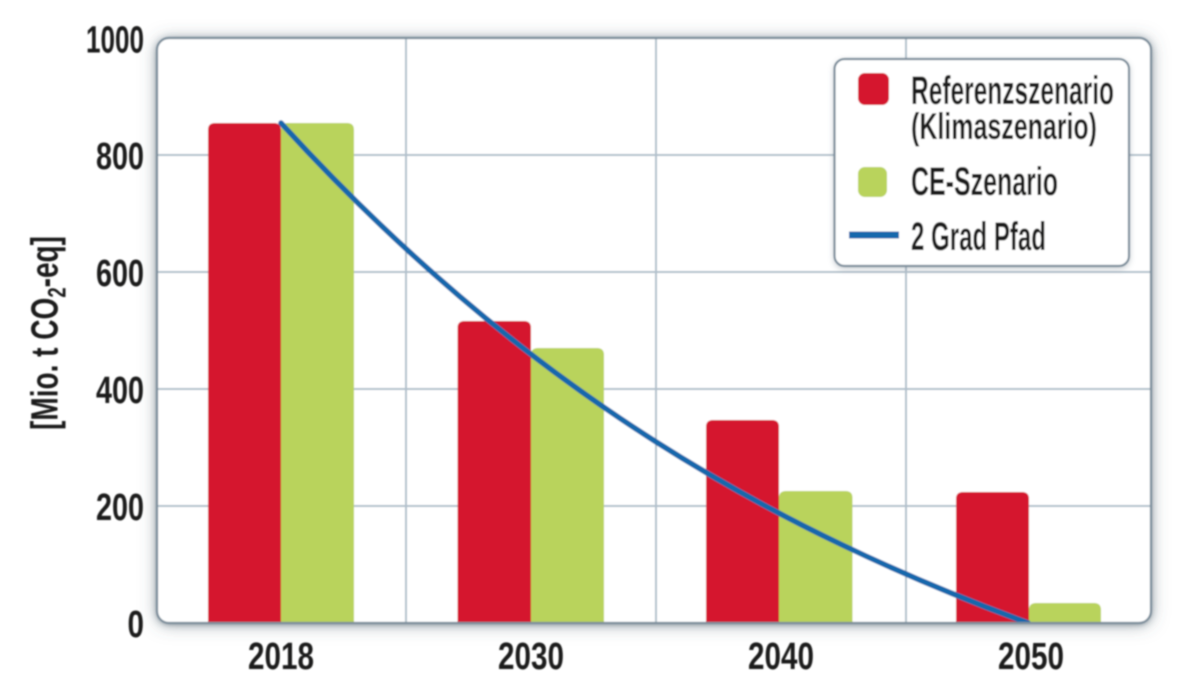 This screenshot has height=696, width=1200. I want to click on svg-text: 2030, so click(531, 657).